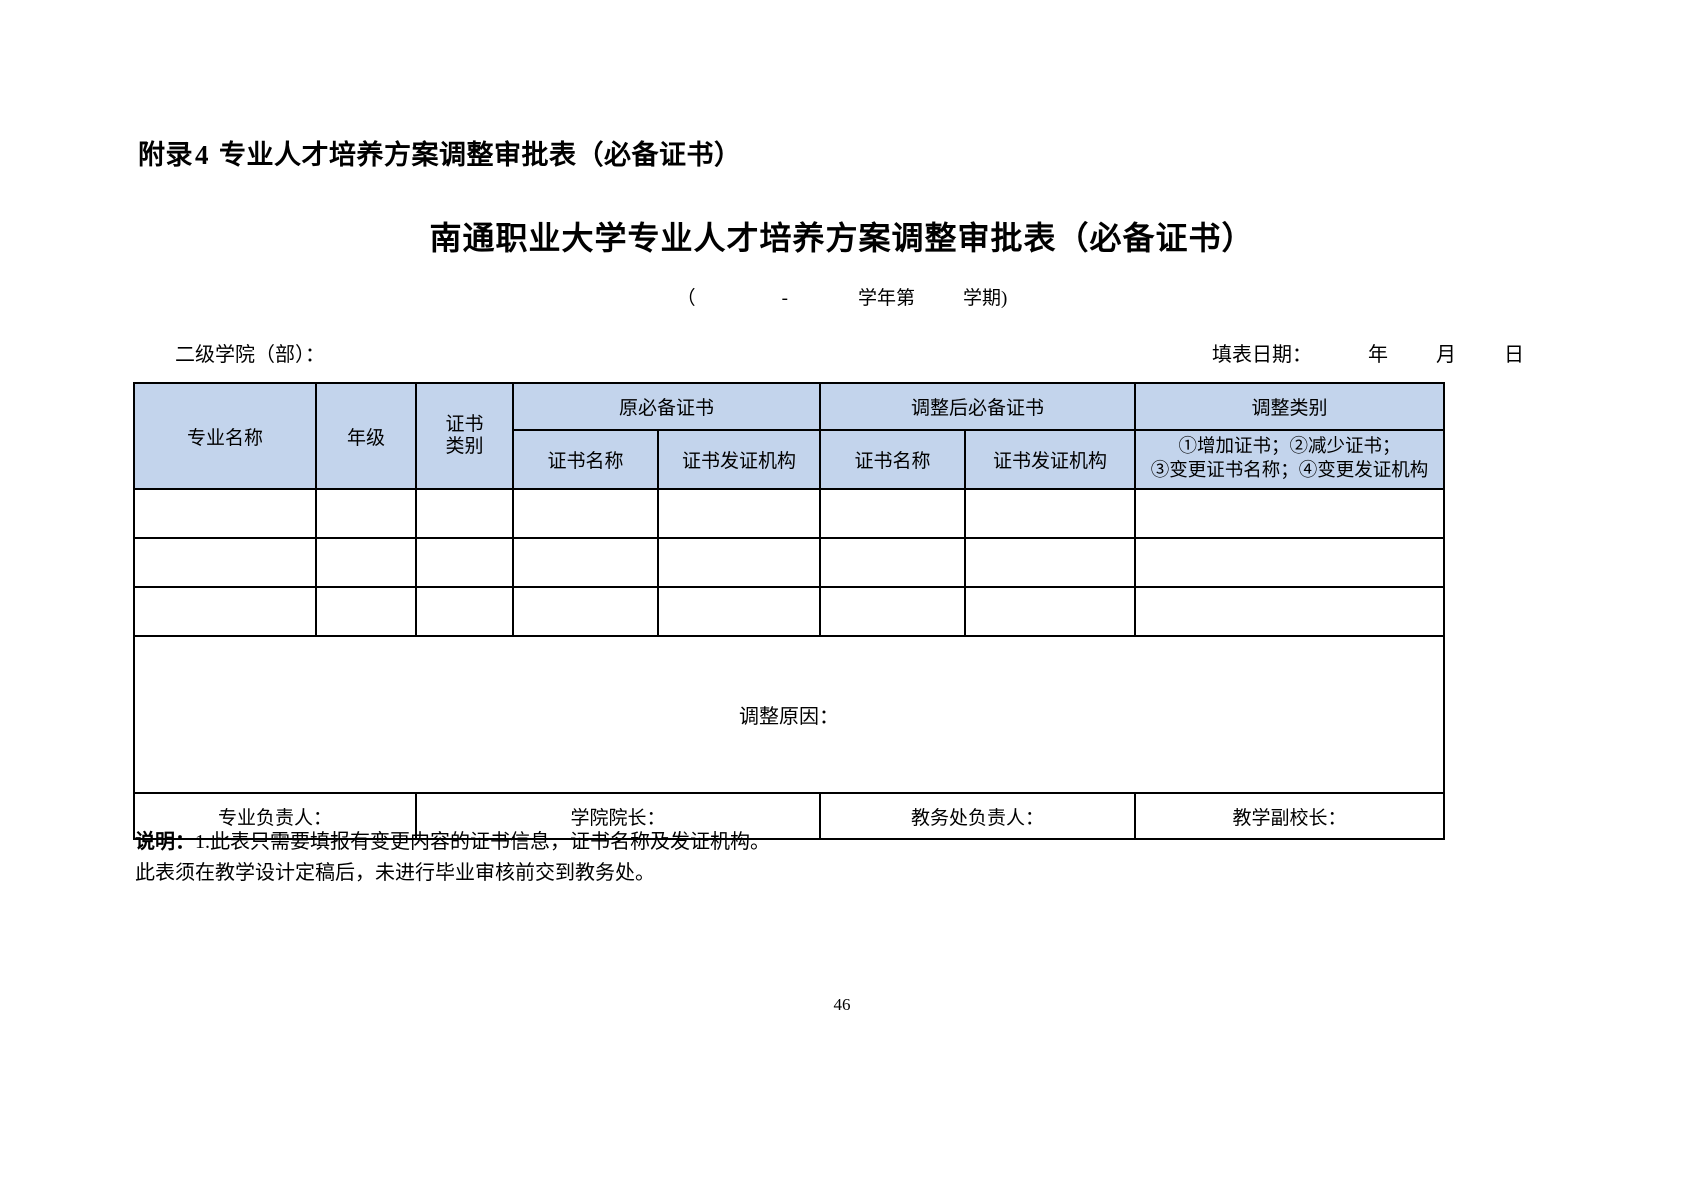 The height and width of the screenshot is (1191, 1684). What do you see at coordinates (686, 298) in the screenshot?
I see `term-open-paren: （` at bounding box center [686, 298].